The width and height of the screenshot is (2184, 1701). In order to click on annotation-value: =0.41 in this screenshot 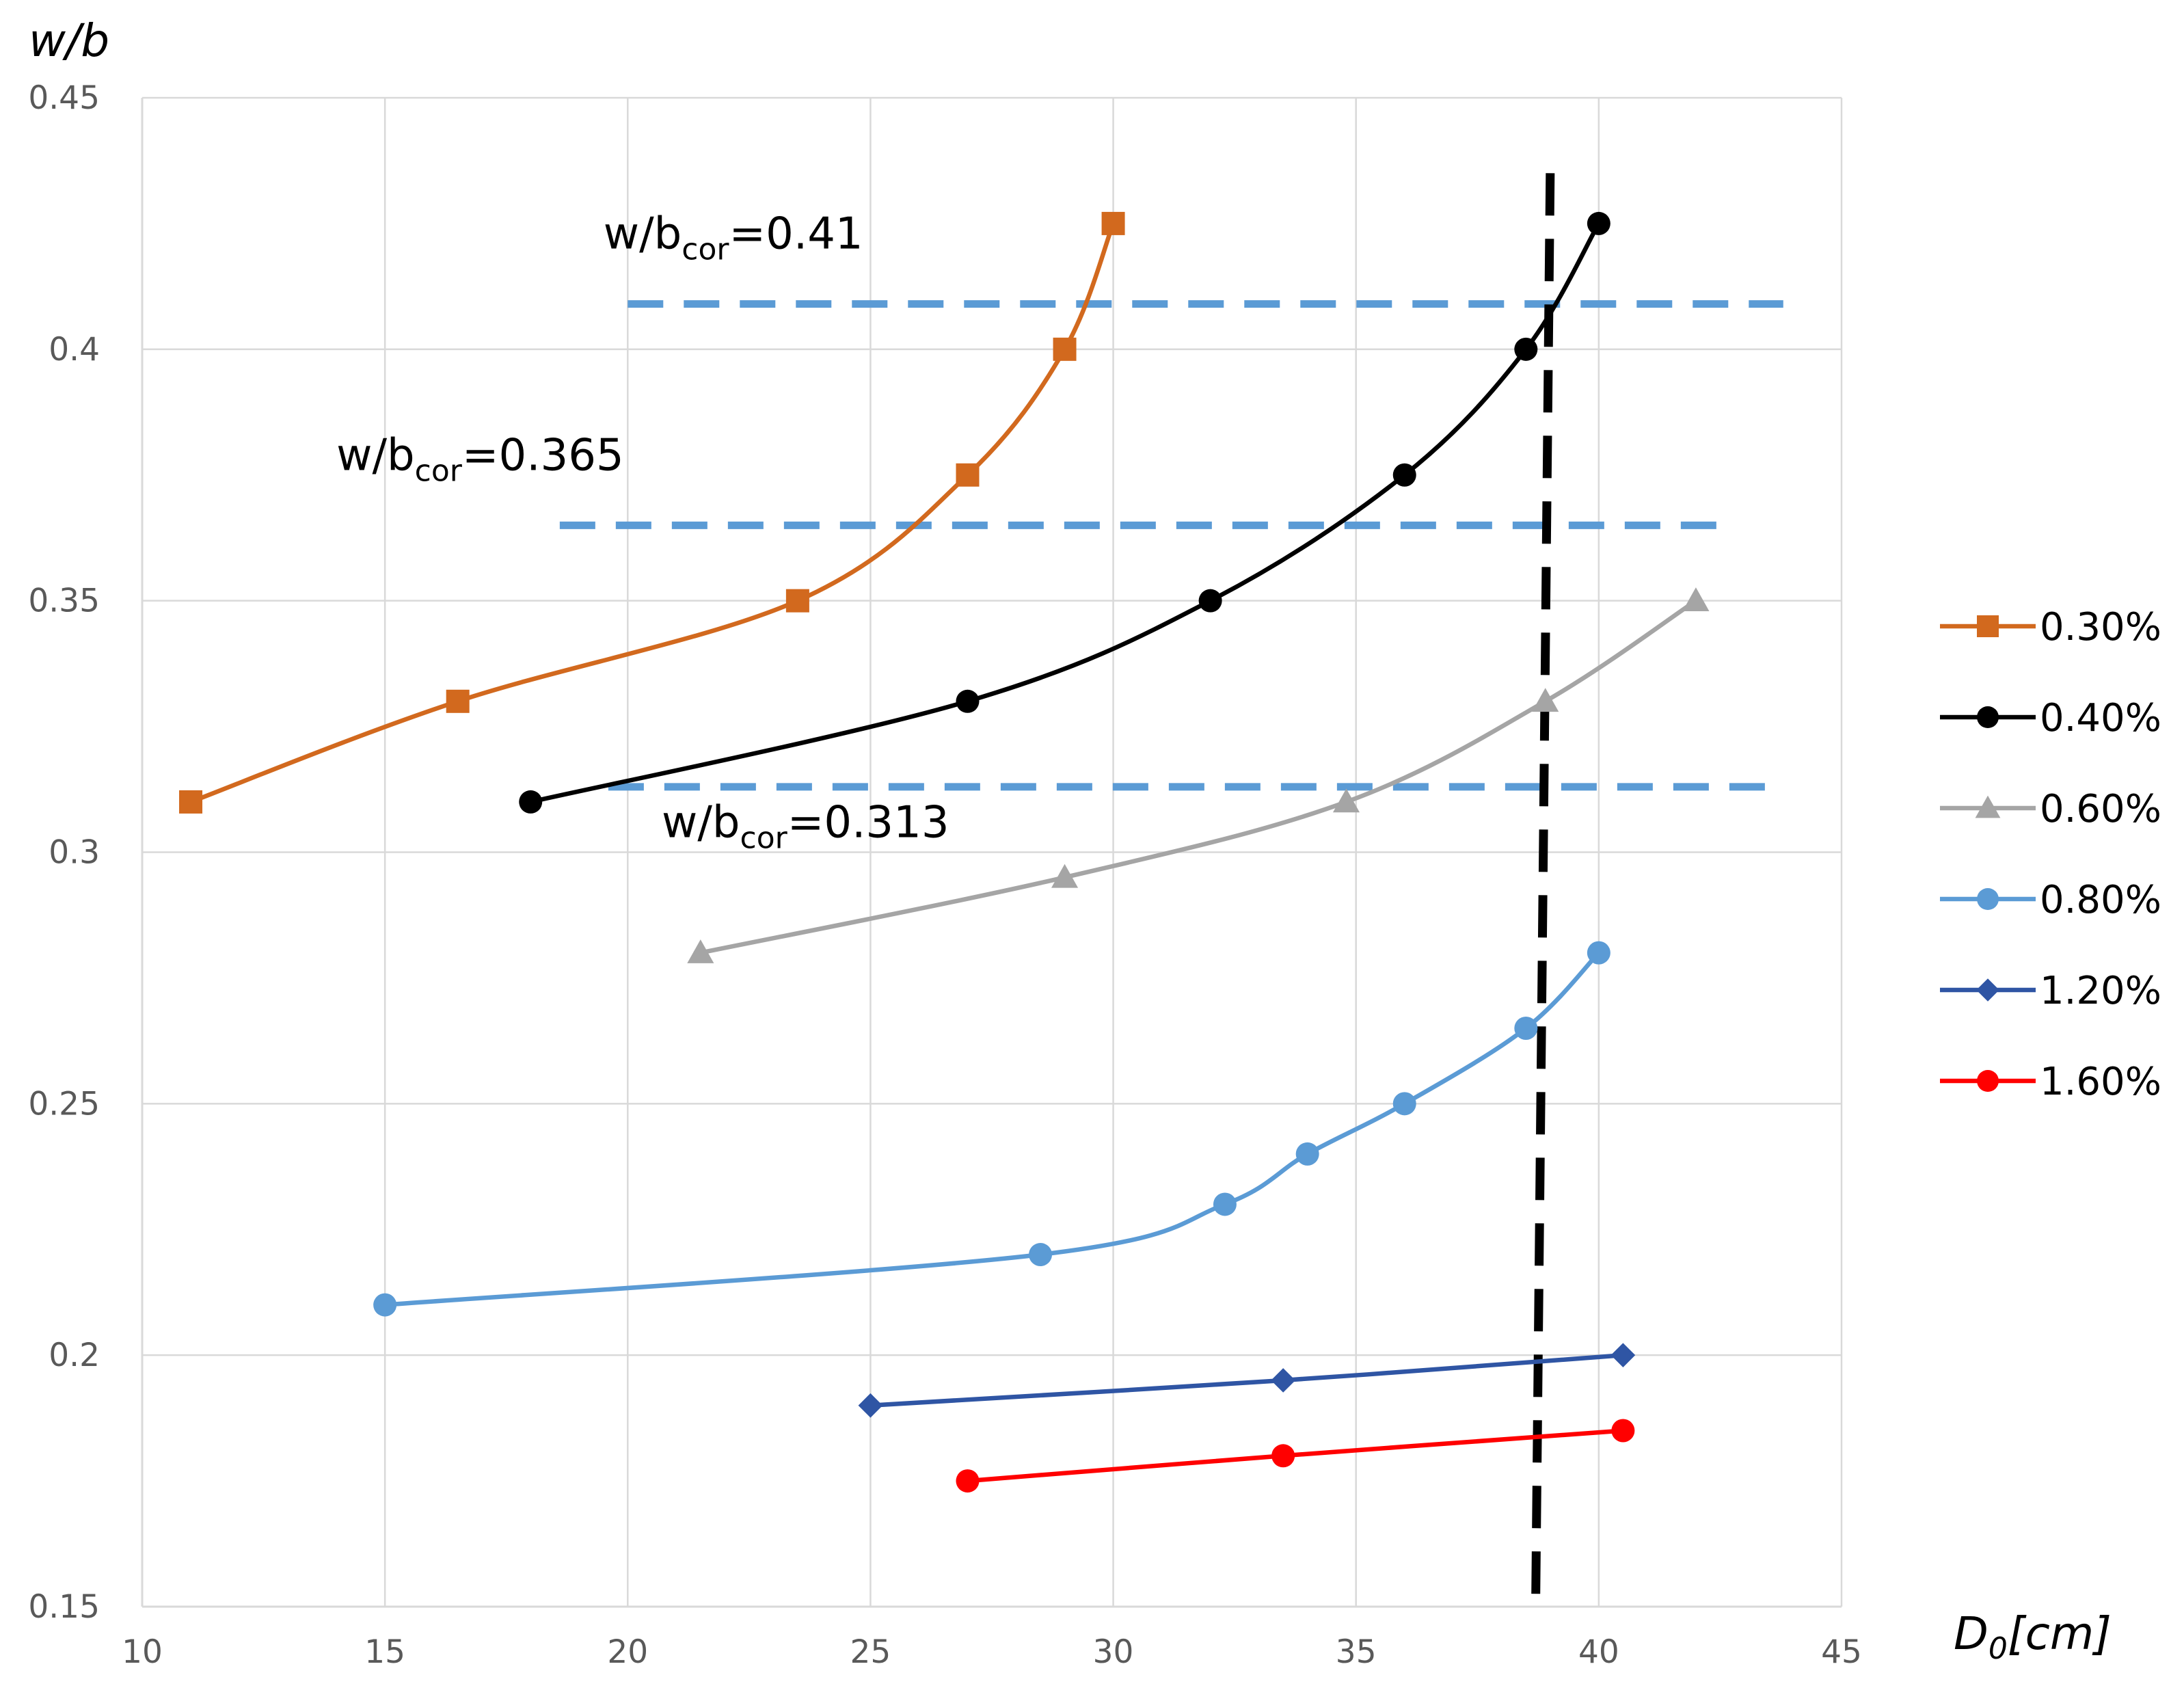, I will do `click(796, 235)`.